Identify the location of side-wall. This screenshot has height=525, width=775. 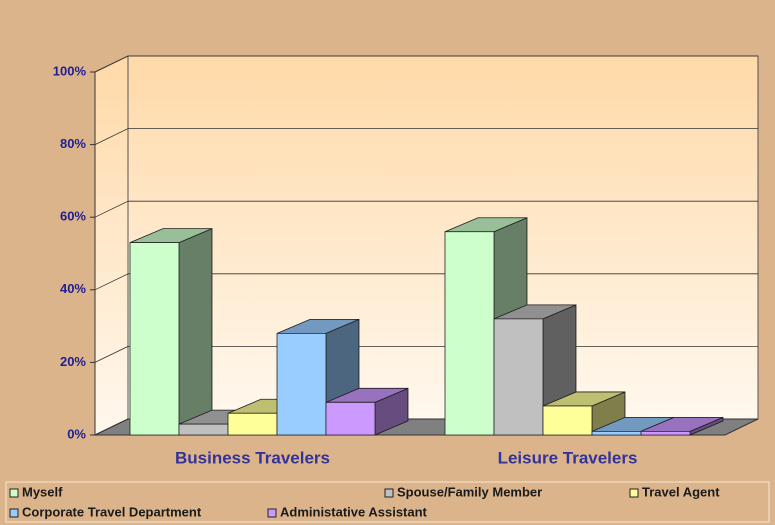
(111, 245).